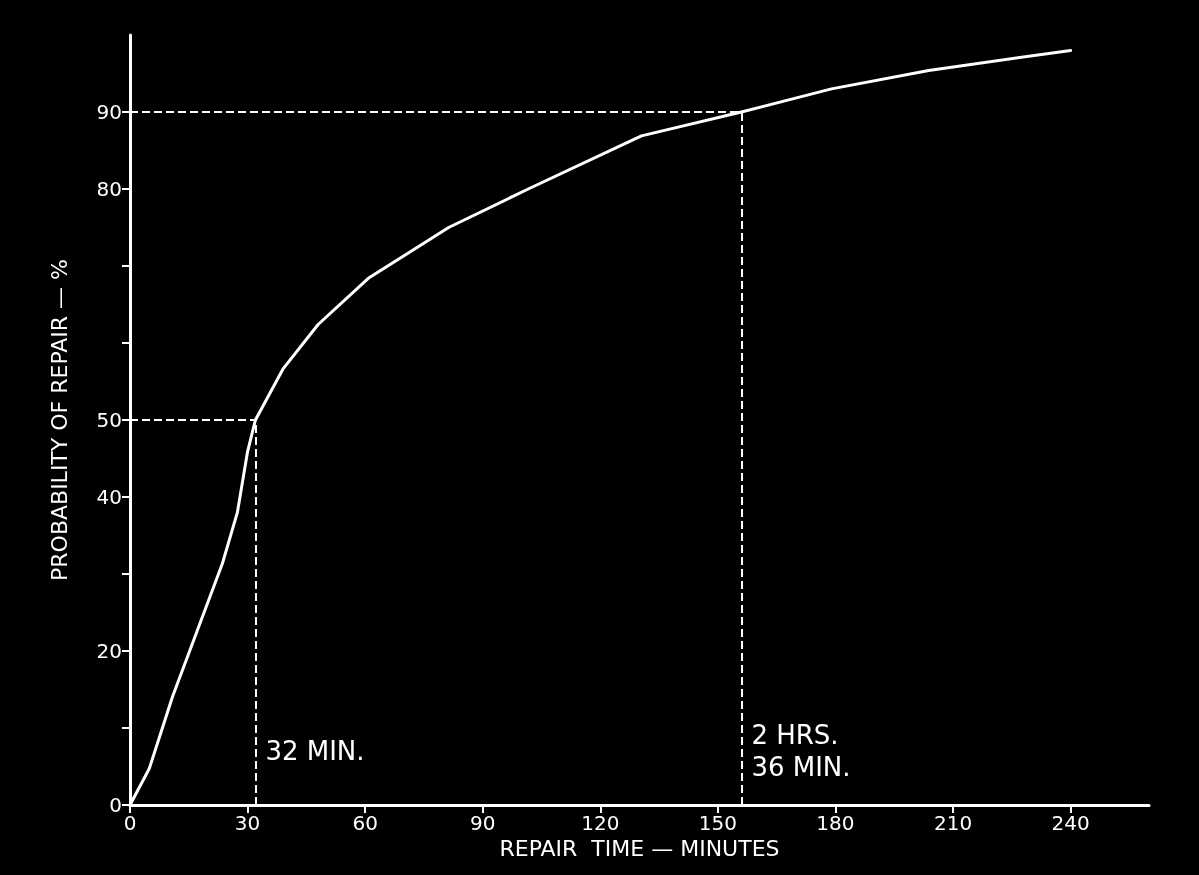 The width and height of the screenshot is (1199, 875). I want to click on x-tick-label: 150, so click(717, 823).